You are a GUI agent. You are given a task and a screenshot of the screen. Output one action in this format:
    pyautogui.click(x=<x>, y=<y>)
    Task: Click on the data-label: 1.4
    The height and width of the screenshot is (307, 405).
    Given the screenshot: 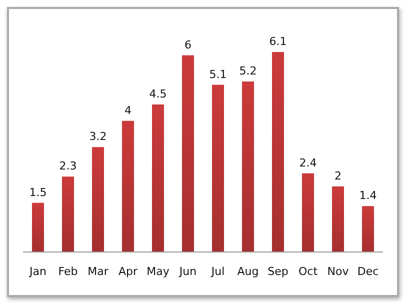 What is the action you would take?
    pyautogui.click(x=368, y=195)
    